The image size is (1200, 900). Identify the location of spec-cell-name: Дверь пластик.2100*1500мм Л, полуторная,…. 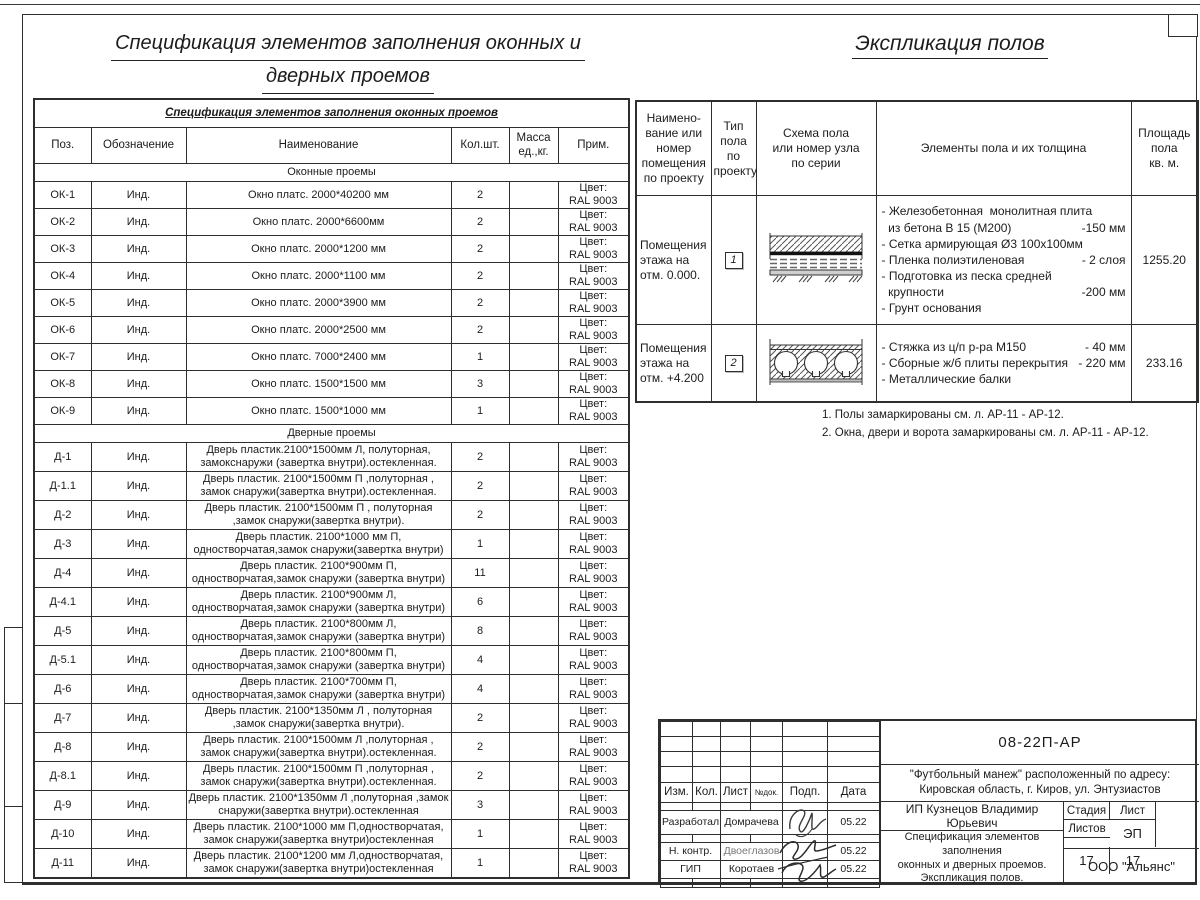
(318, 457).